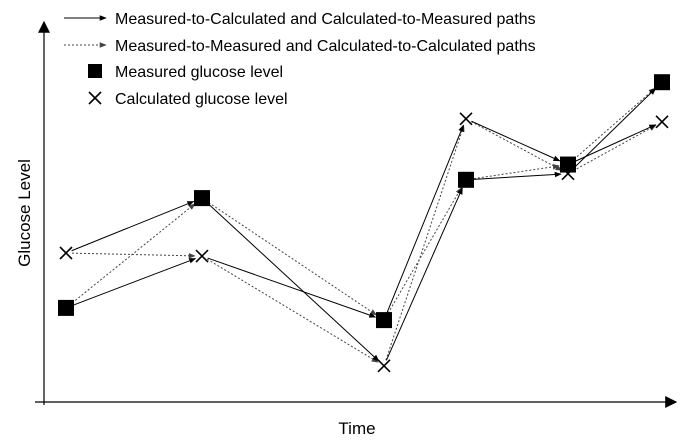  Describe the element at coordinates (424, 250) in the screenshot. I see `dotted-path-M3-M4` at that location.